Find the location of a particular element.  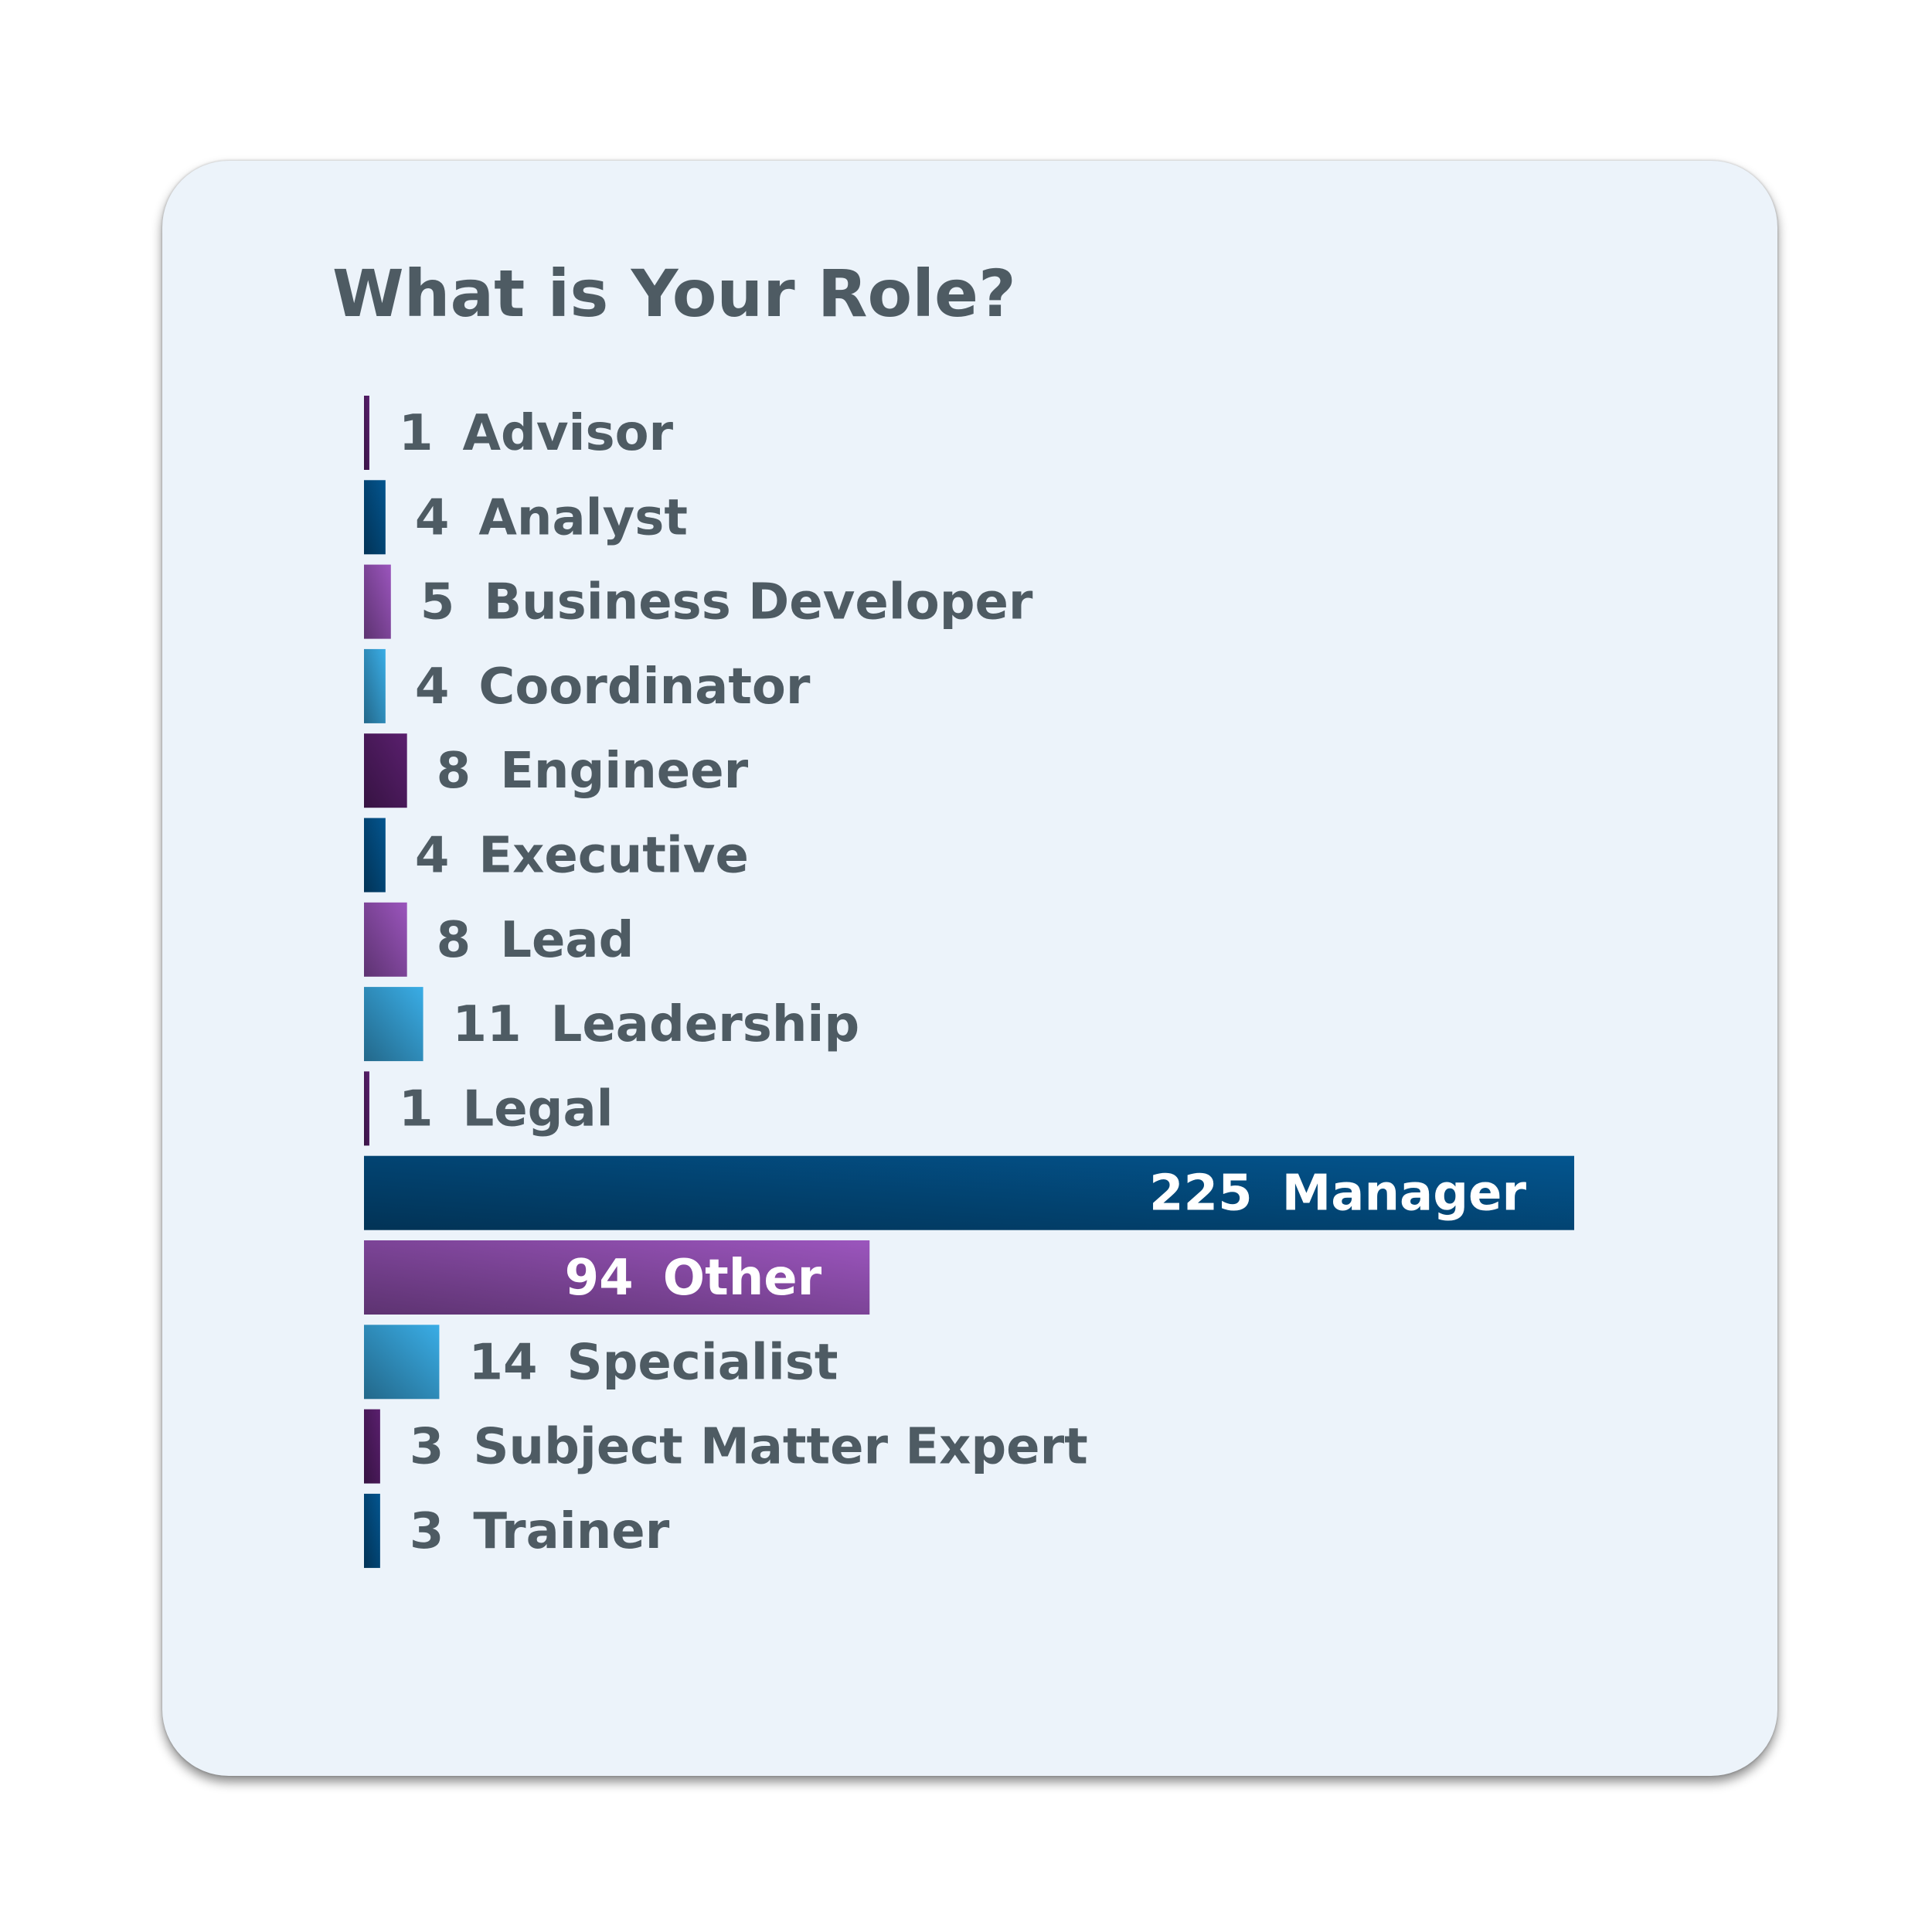

bar-manager is located at coordinates (969, 1192).